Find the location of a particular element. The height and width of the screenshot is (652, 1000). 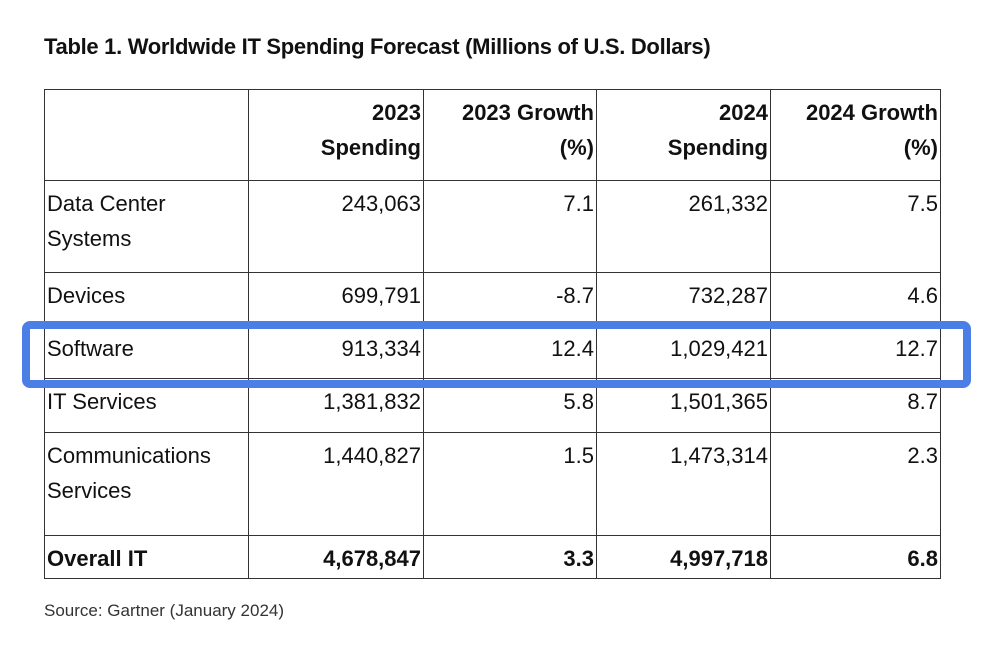

row-label: Overall IT is located at coordinates (146, 557).